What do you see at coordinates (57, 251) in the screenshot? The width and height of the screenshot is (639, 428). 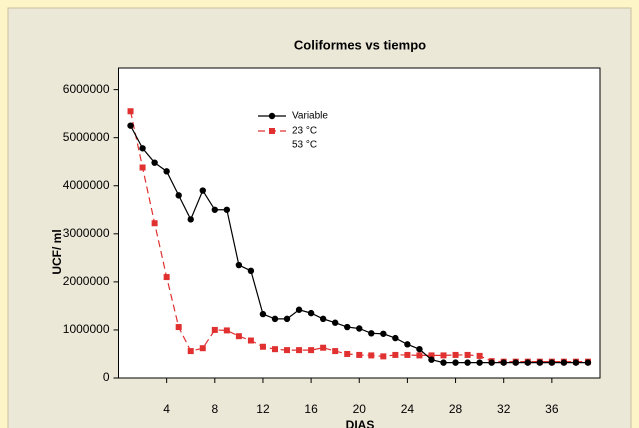 I see `y-axis-label: UCF/ ml` at bounding box center [57, 251].